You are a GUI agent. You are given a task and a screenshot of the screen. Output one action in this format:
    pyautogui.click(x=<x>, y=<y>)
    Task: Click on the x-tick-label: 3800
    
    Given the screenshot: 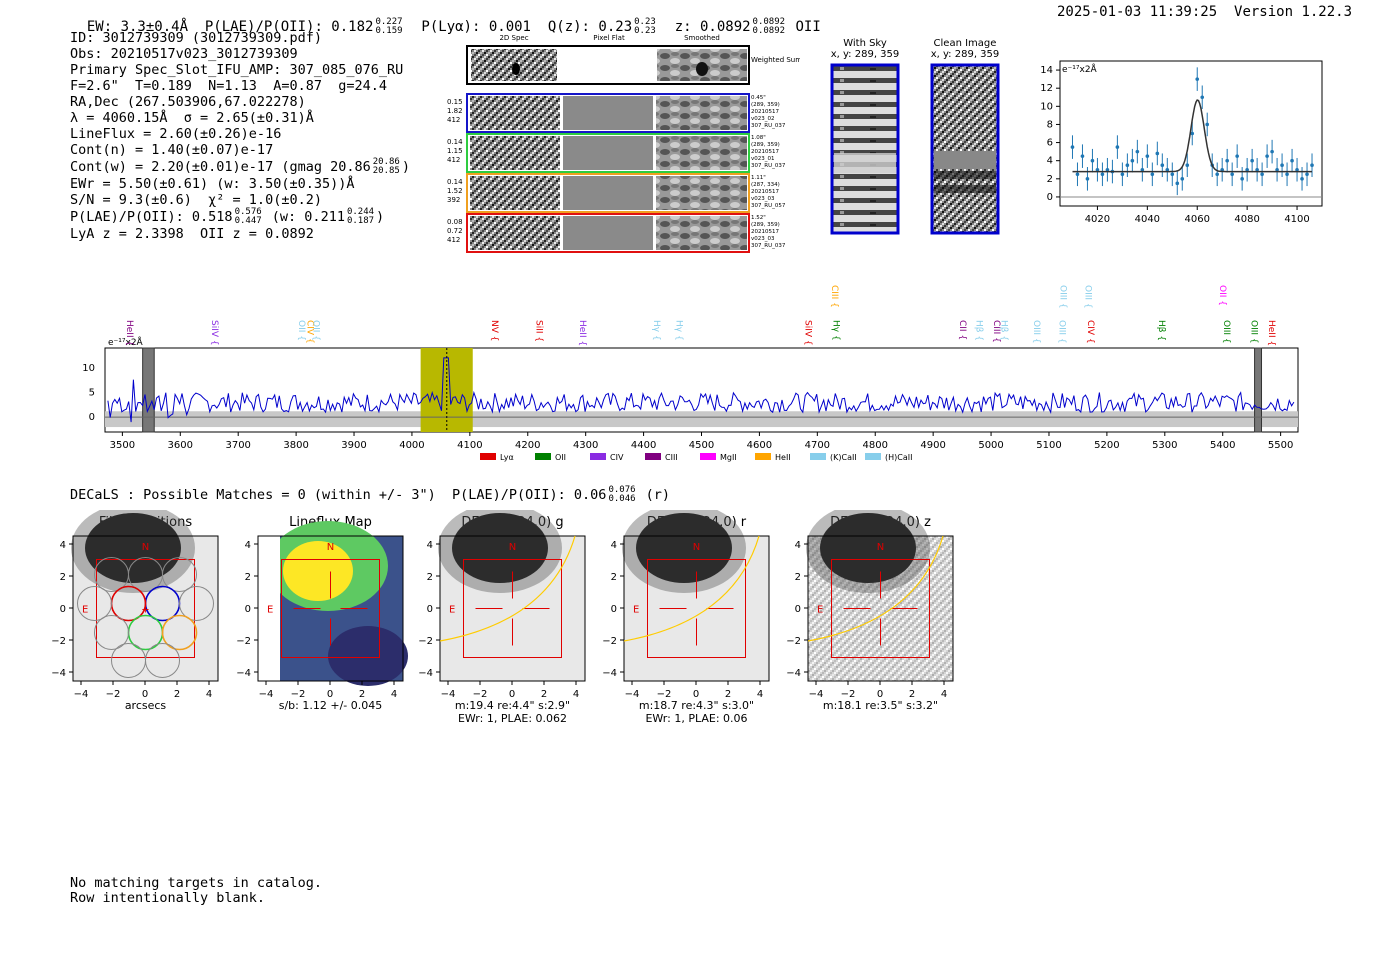 What is the action you would take?
    pyautogui.click(x=295, y=445)
    